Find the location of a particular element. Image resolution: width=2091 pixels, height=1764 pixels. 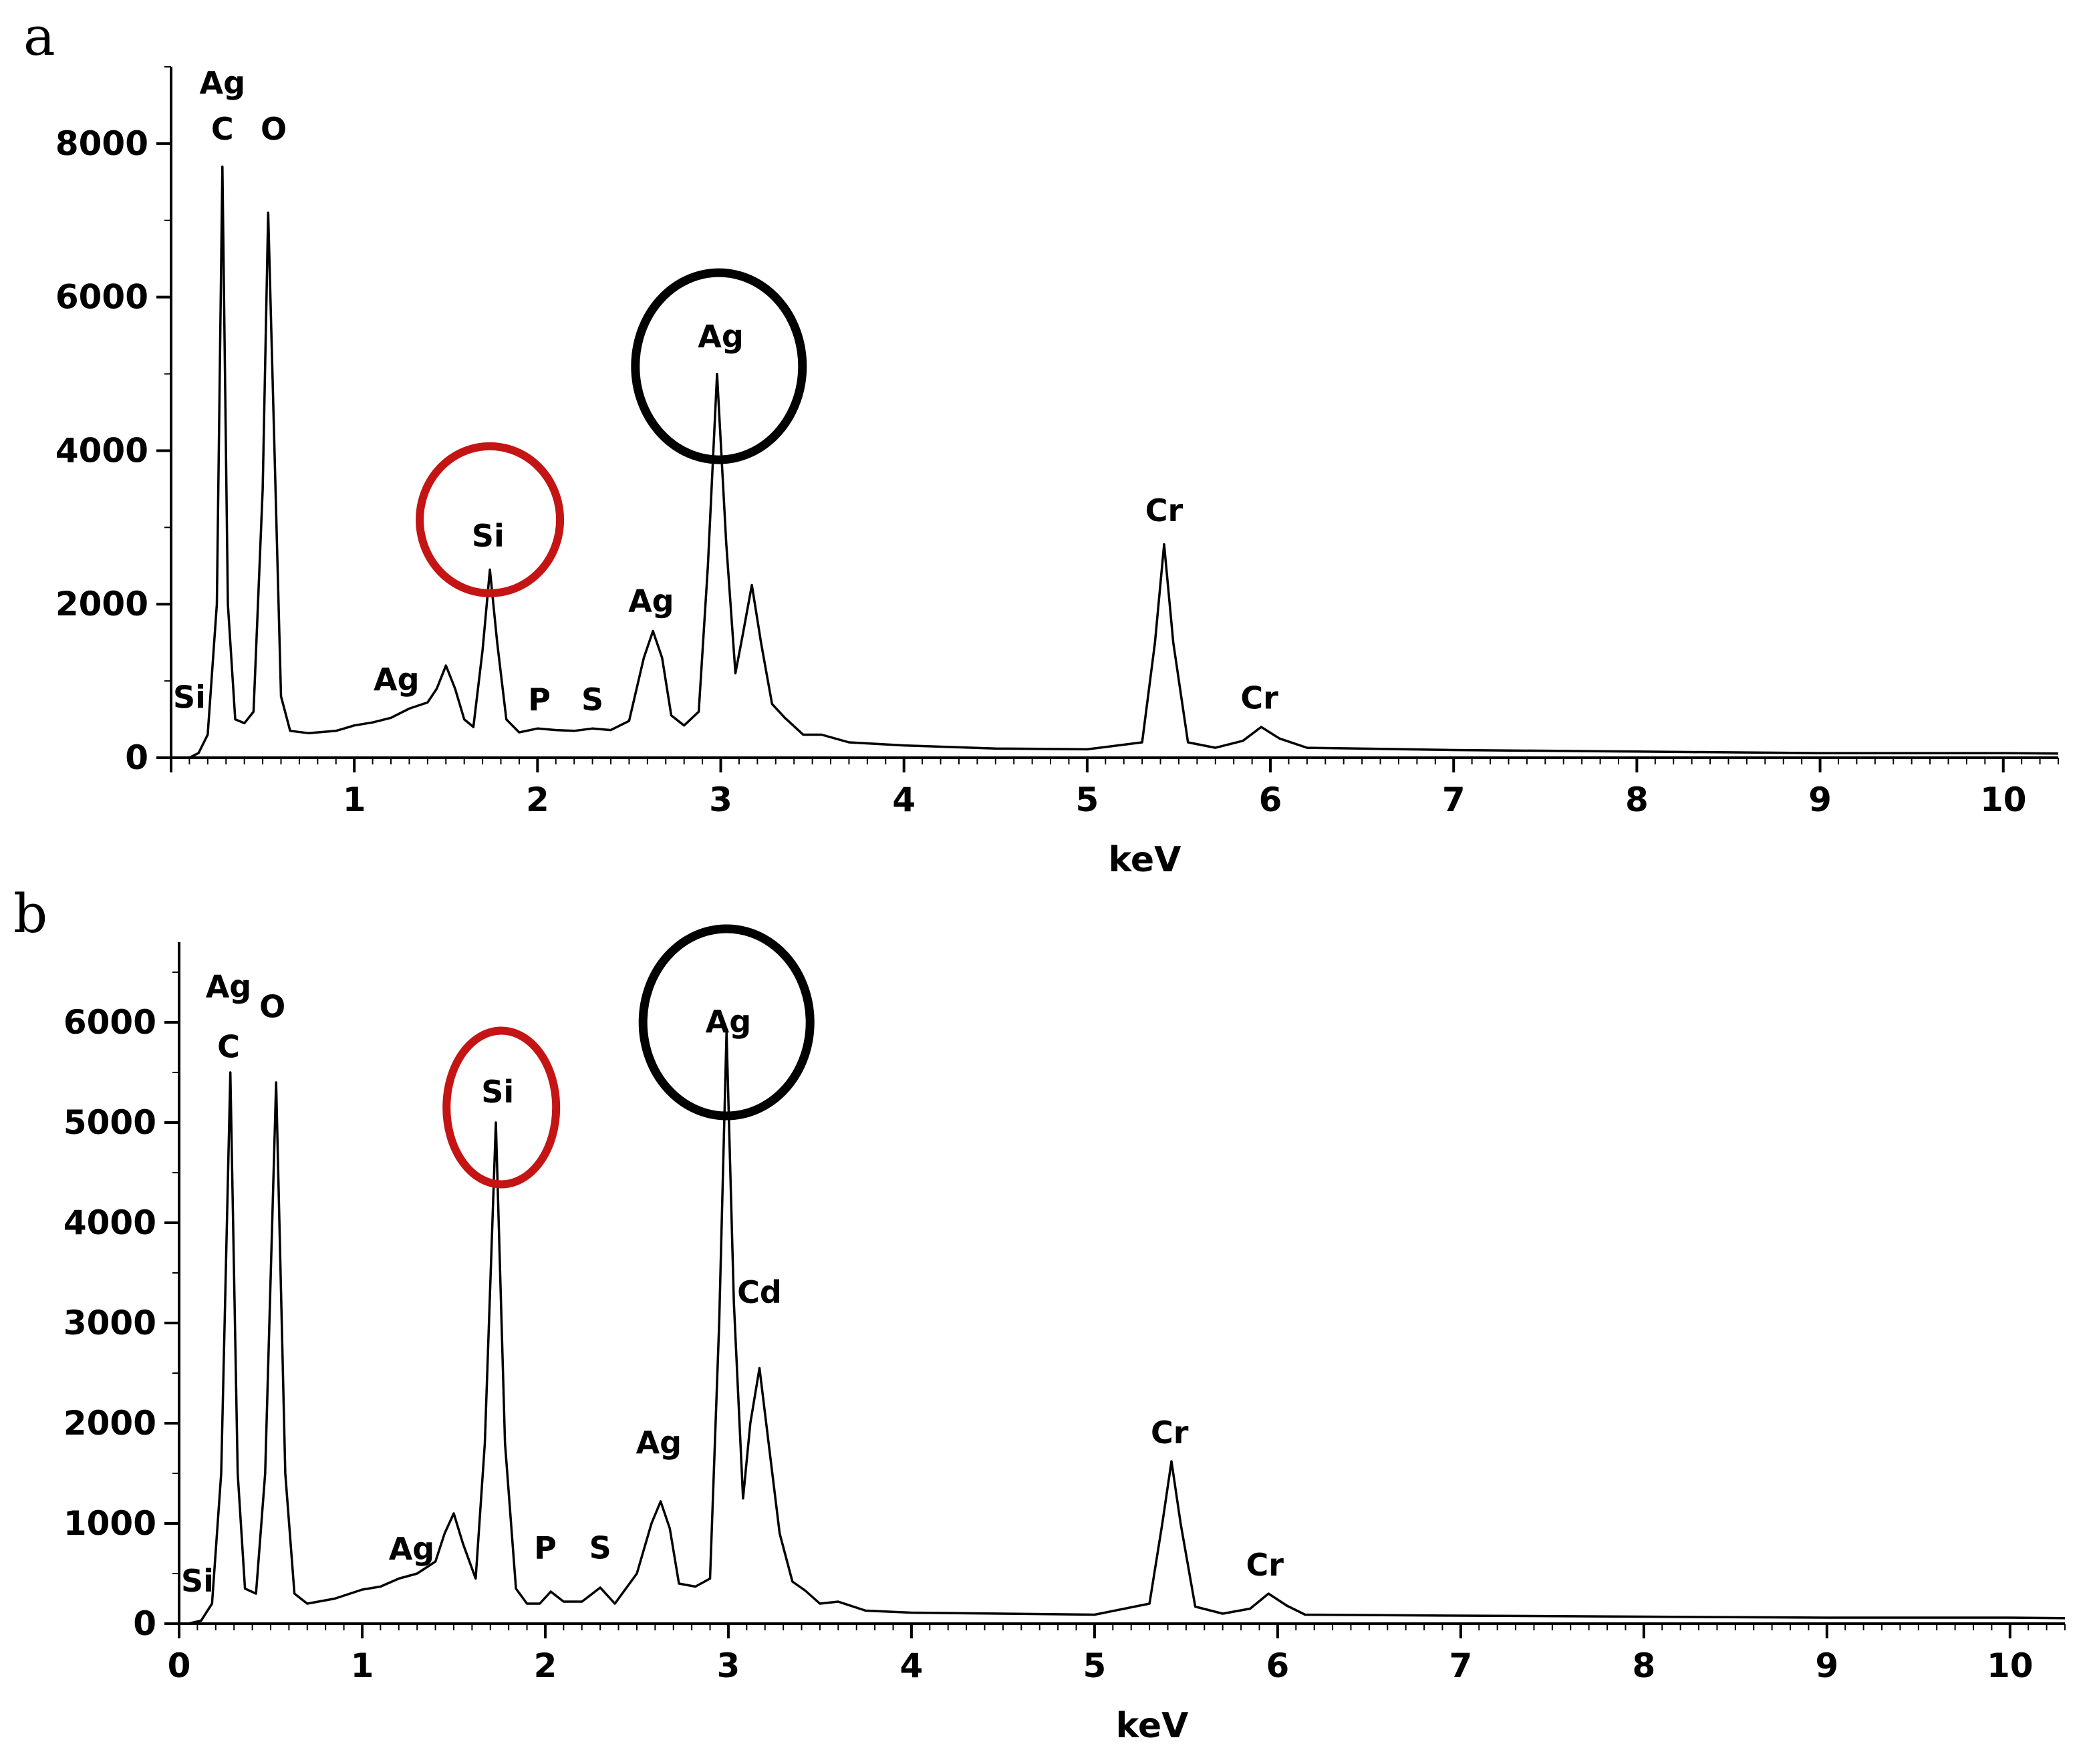

x-tick-label: 0 is located at coordinates (179, 1666).